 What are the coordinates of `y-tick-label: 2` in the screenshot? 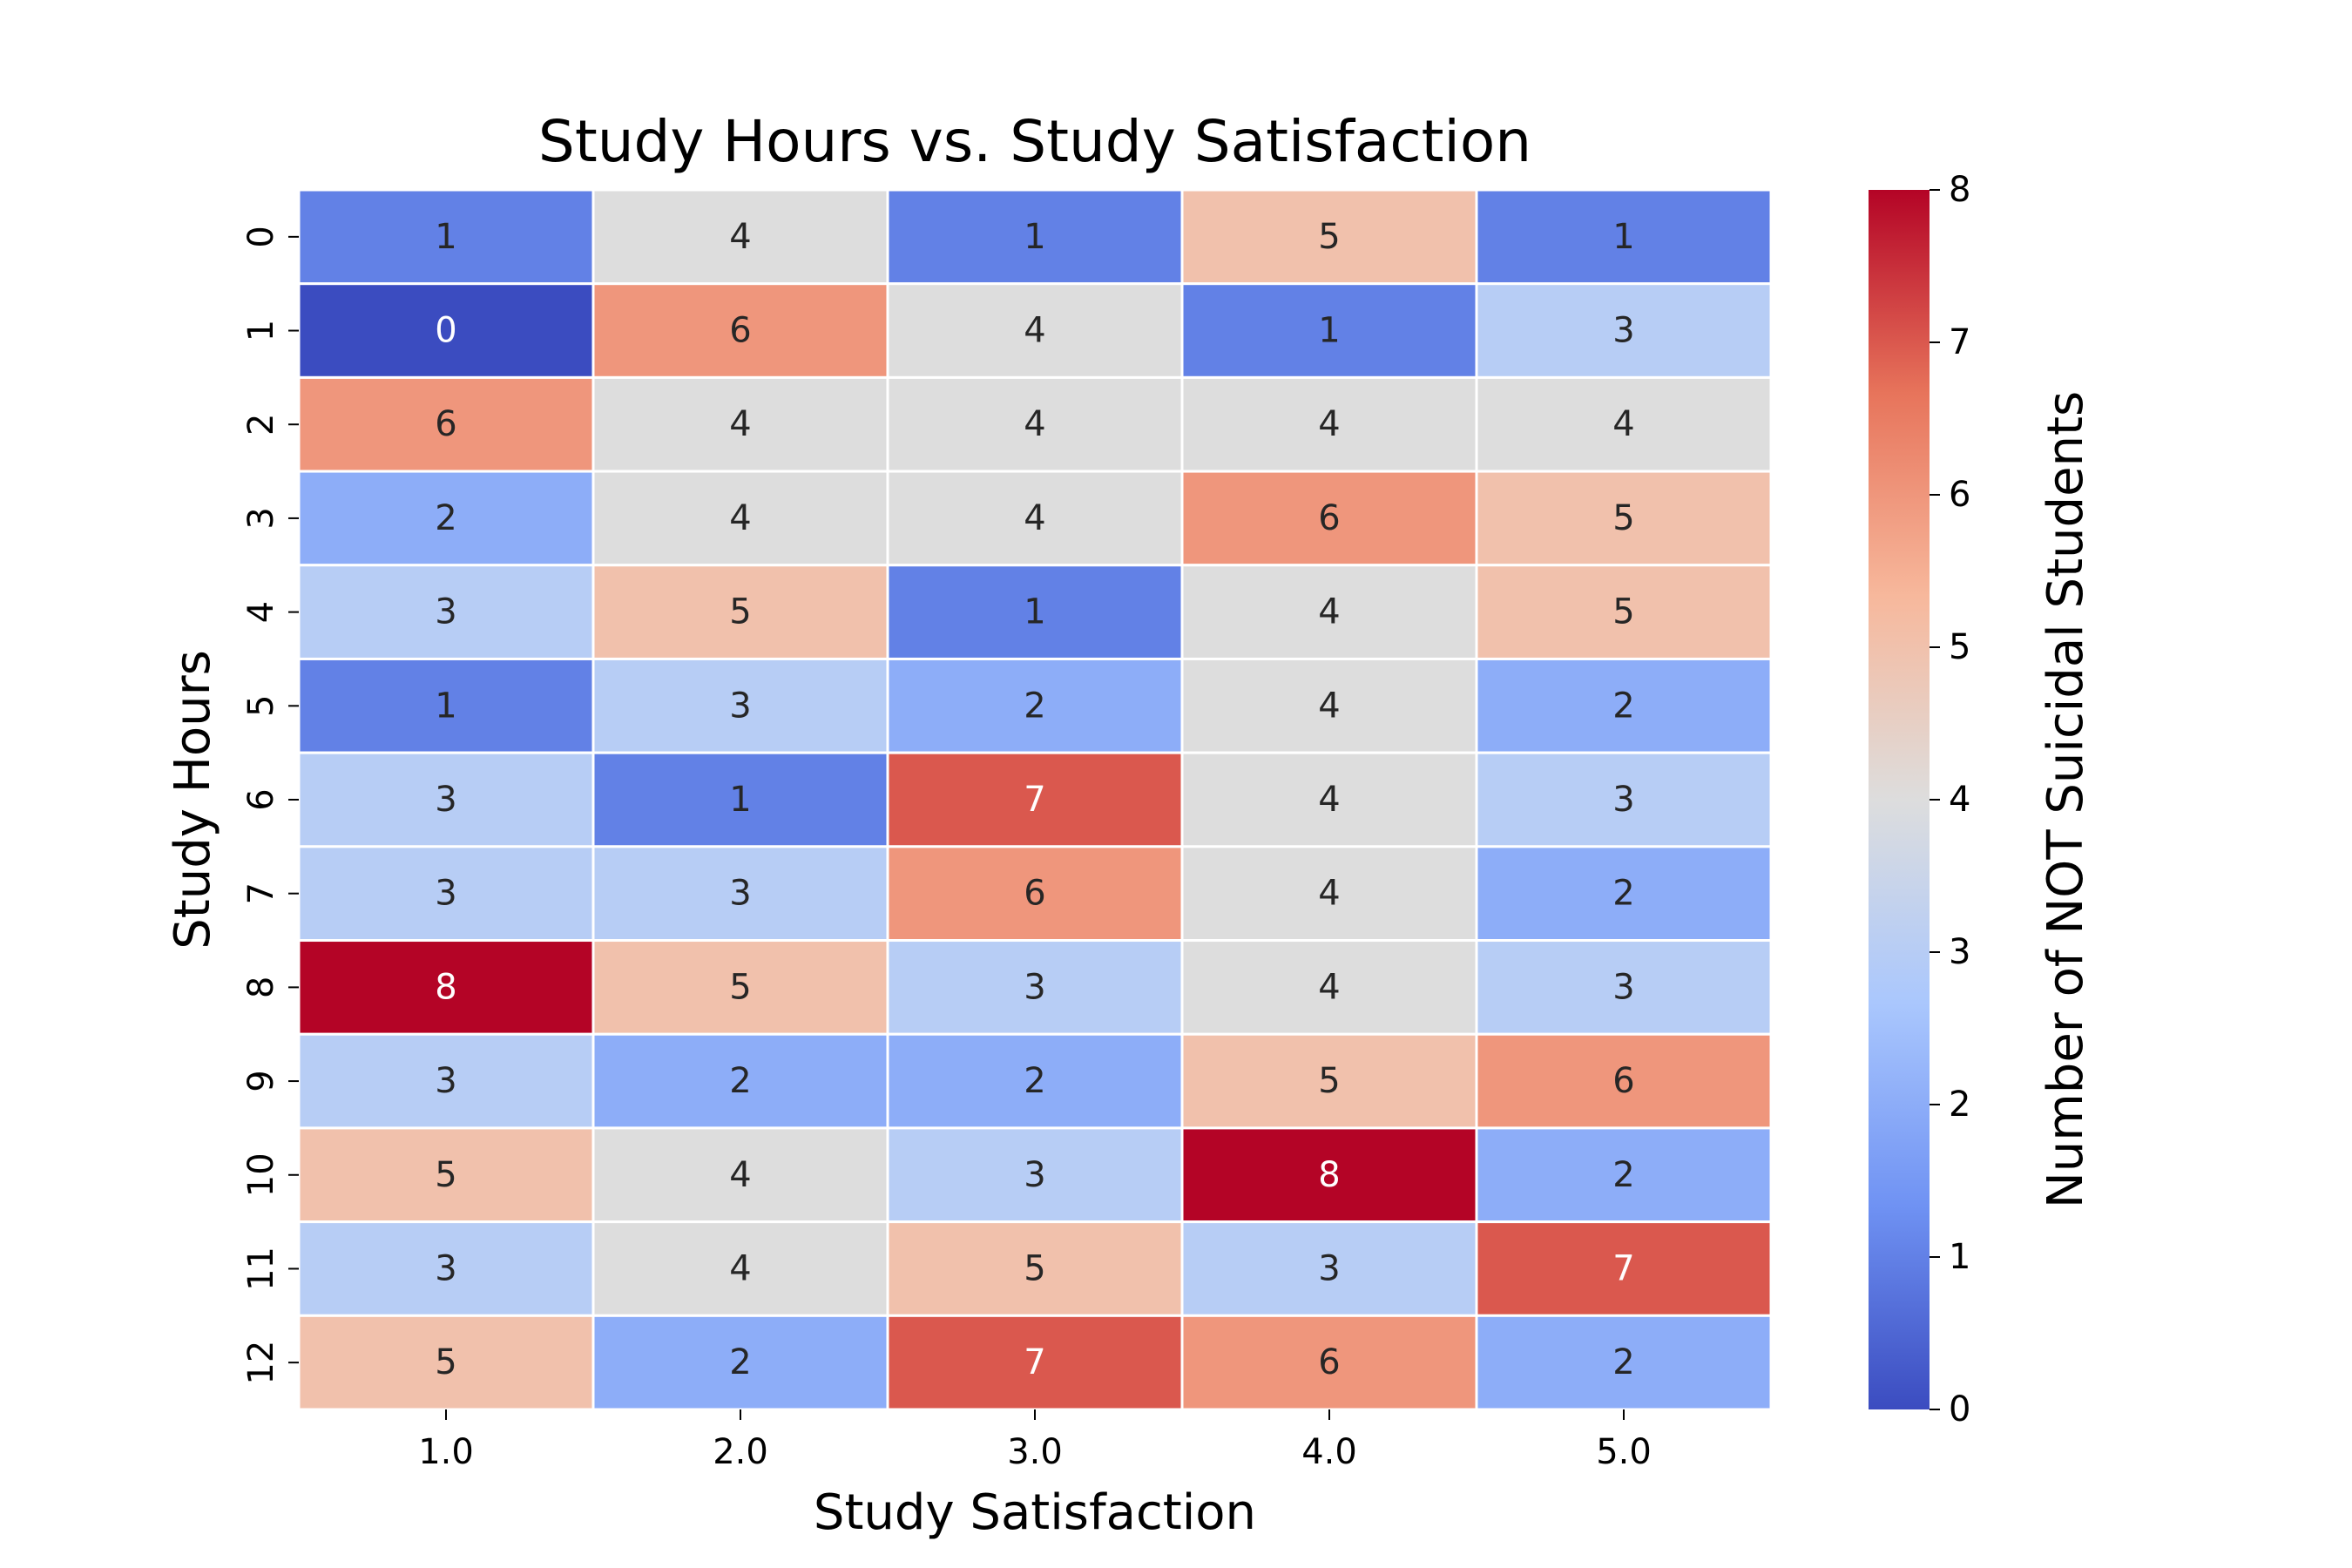 It's located at (261, 425).